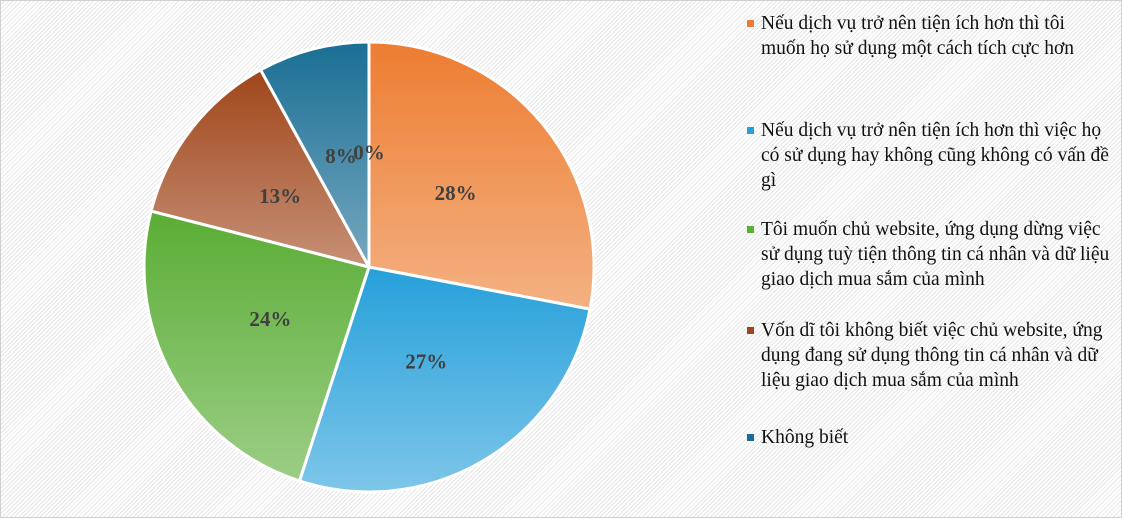  What do you see at coordinates (456, 193) in the screenshot?
I see `data-label: 28%` at bounding box center [456, 193].